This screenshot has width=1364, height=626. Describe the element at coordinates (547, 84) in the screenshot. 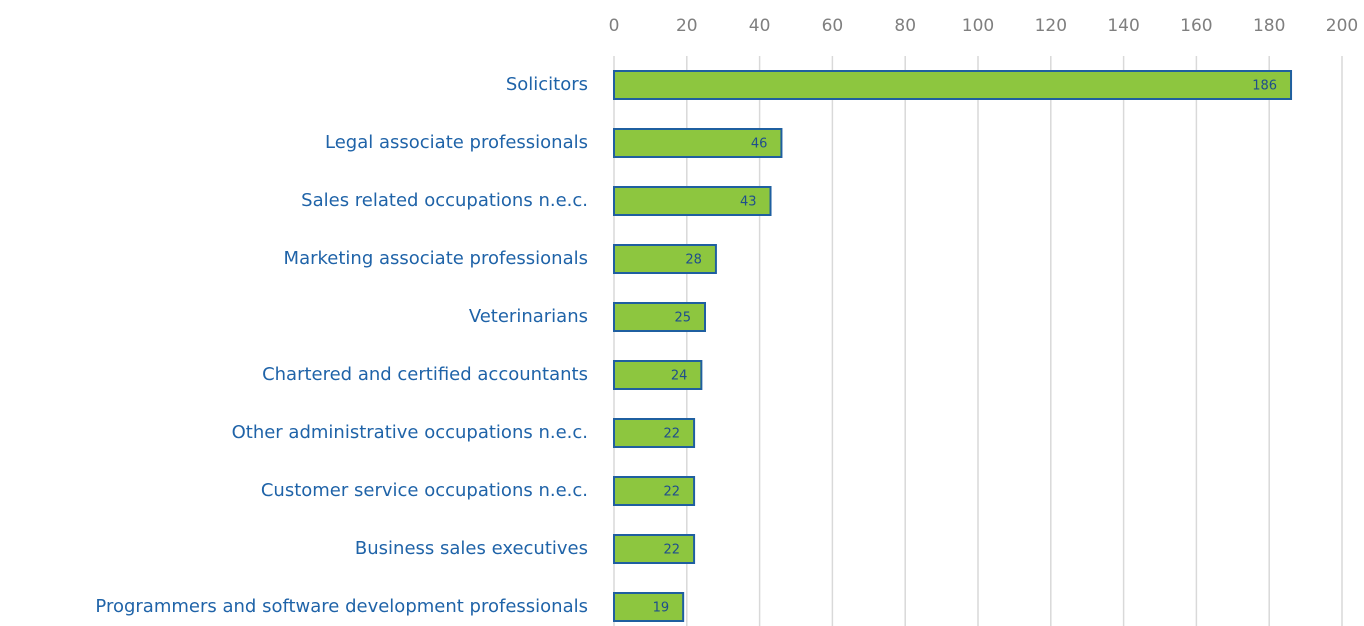

I see `y-tick-label: Solicitors` at that location.